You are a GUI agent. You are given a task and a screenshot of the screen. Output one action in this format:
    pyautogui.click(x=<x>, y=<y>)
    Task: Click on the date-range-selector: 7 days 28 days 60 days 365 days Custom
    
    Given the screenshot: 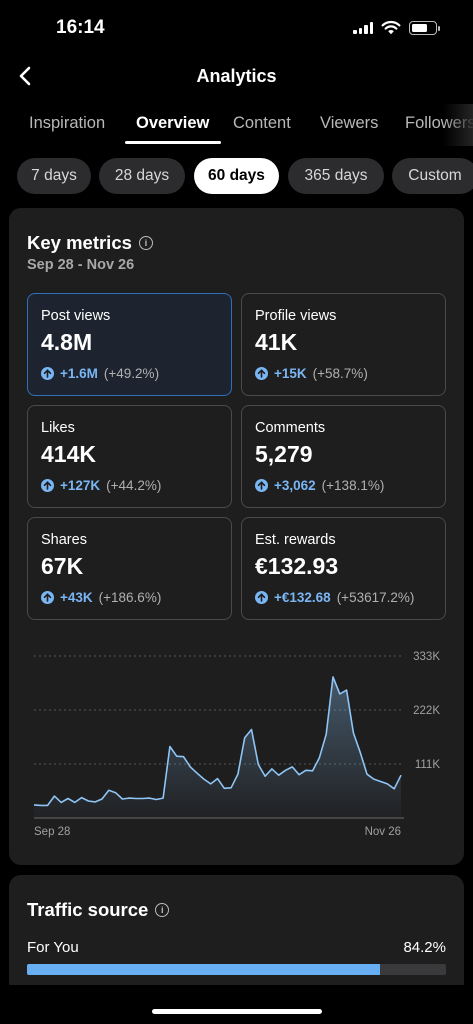 What is the action you would take?
    pyautogui.click(x=236, y=177)
    